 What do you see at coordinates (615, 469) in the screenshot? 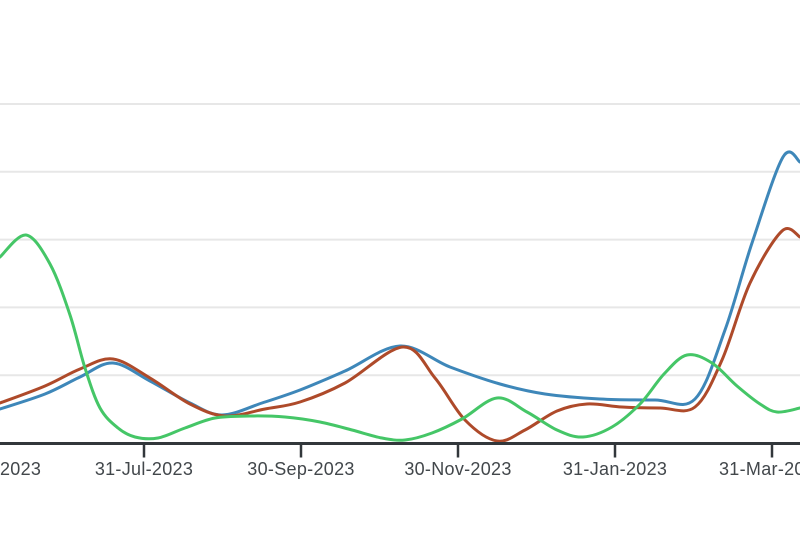
I see `x-tick-label: 31-Jan-2023` at bounding box center [615, 469].